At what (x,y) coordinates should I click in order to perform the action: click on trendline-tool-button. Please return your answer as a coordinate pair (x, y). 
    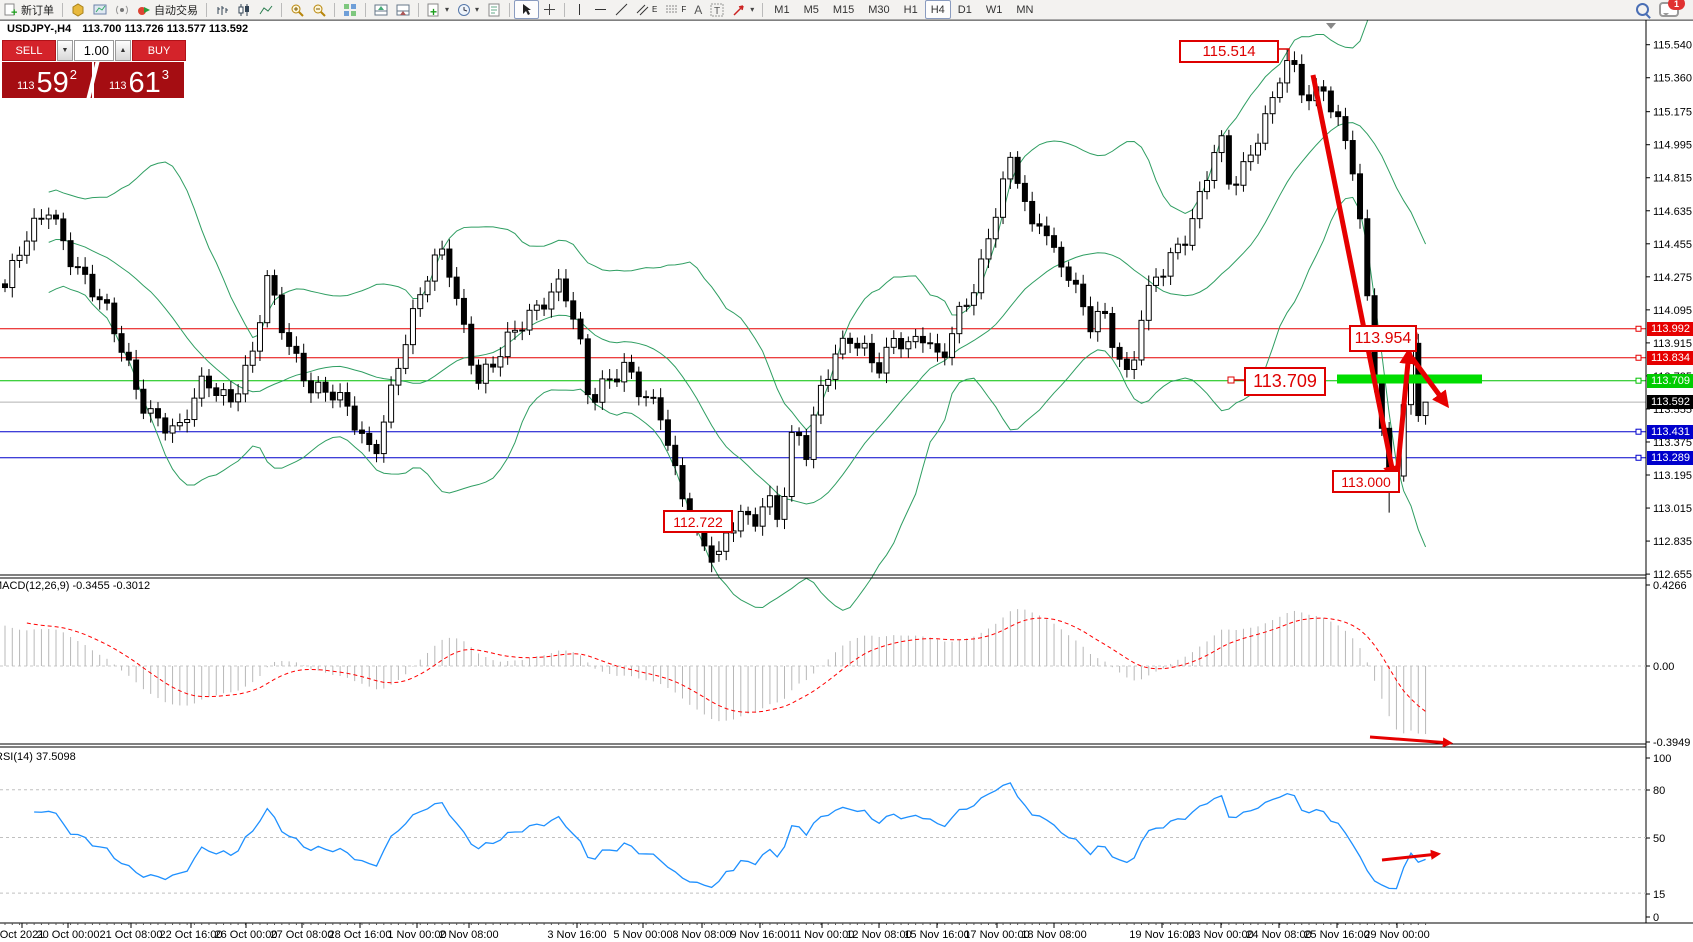
    Looking at the image, I should click on (621, 9).